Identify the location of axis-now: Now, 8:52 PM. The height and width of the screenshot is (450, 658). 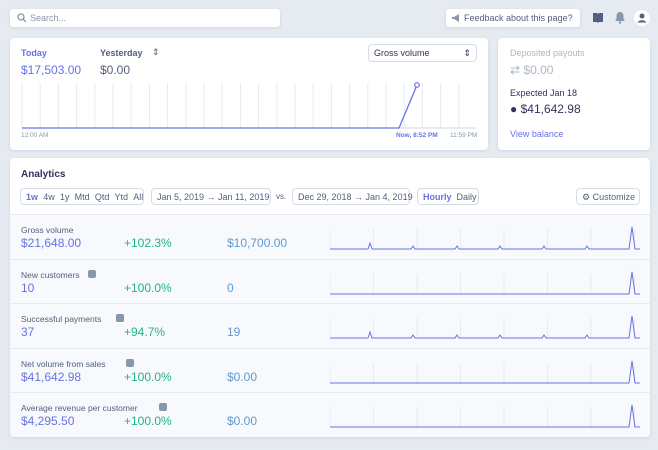
(417, 135).